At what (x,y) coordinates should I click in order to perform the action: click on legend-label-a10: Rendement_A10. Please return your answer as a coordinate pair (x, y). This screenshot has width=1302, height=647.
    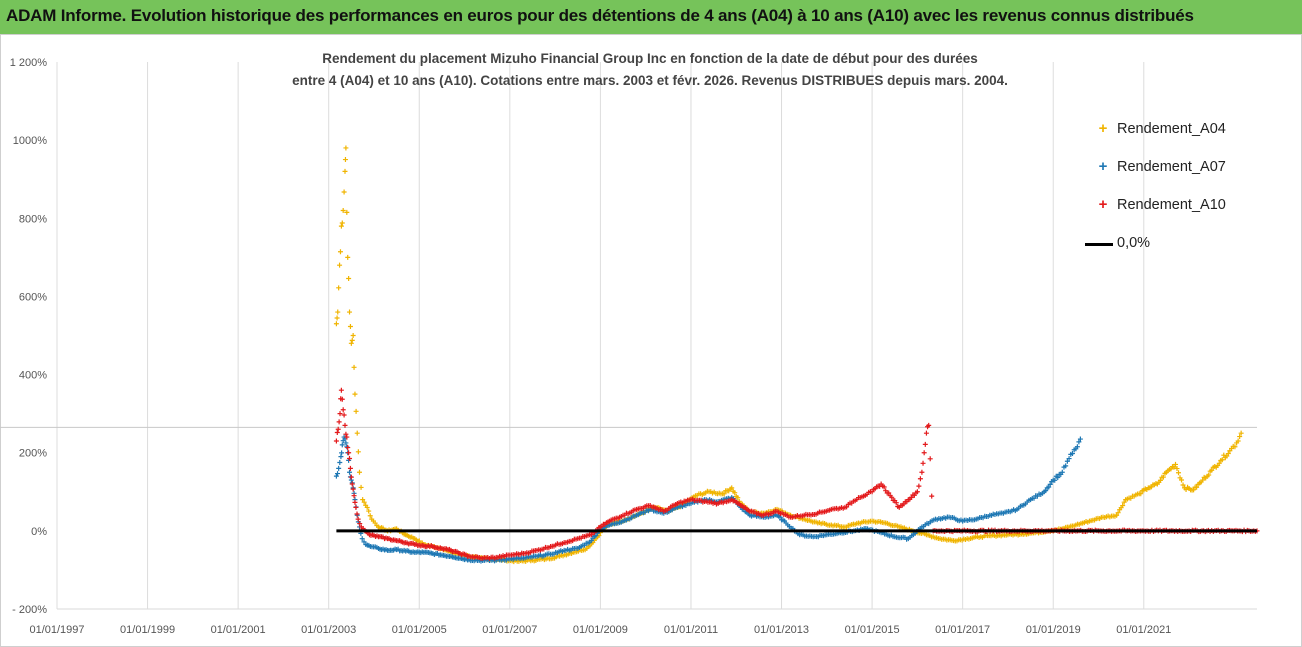
    Looking at the image, I should click on (1171, 205).